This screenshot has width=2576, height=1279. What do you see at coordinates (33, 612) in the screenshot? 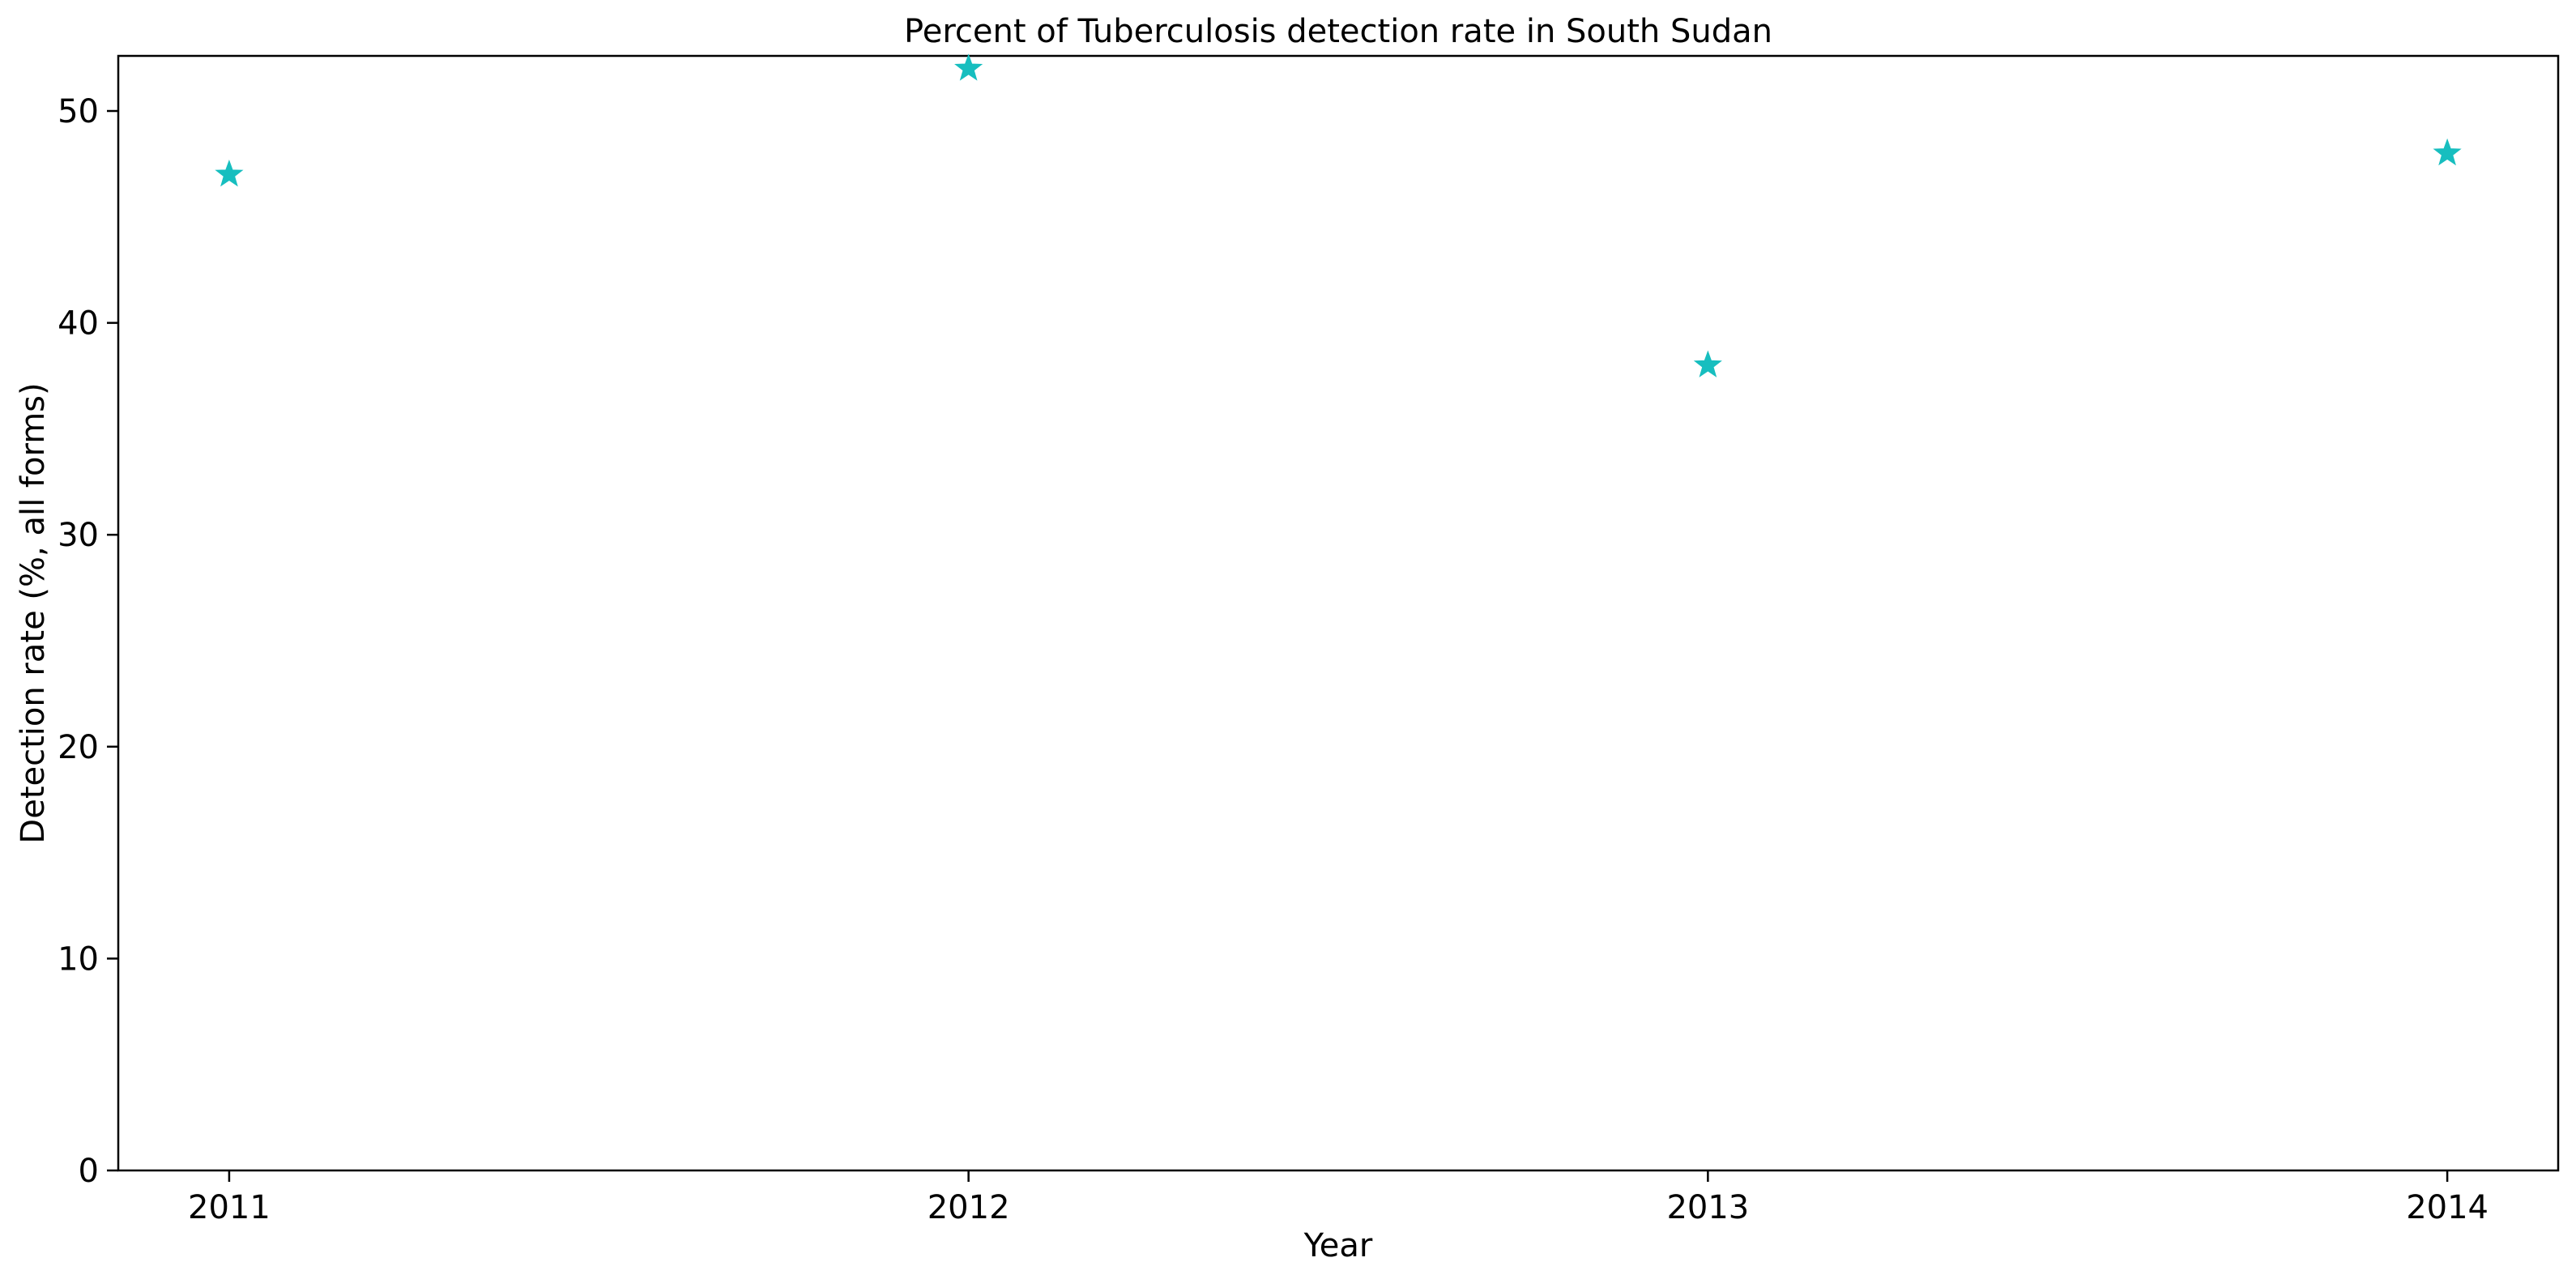
I see `y-axis-label: Detection rate (%, all forms)` at bounding box center [33, 612].